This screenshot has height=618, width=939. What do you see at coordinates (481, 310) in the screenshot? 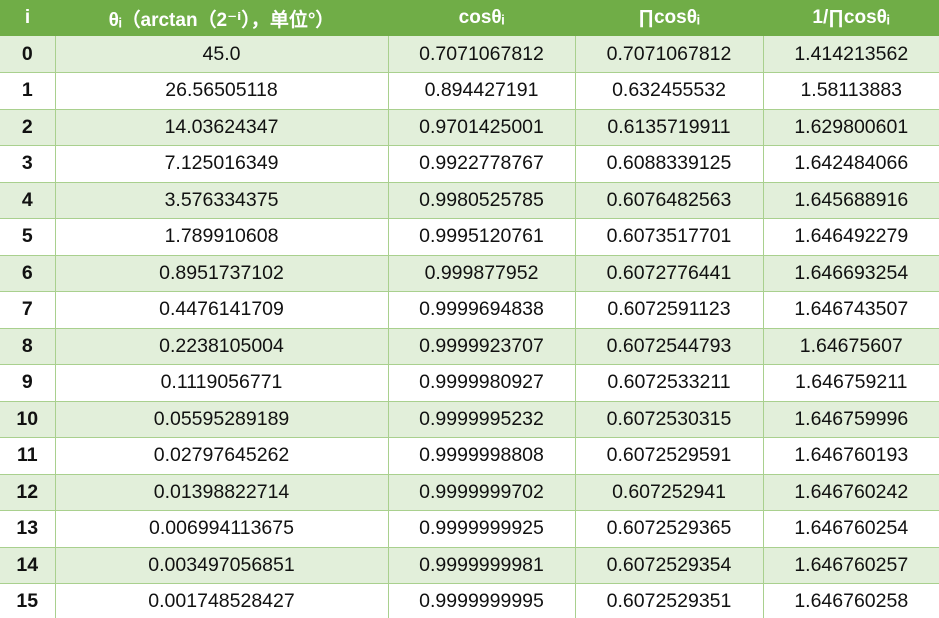
I see `cell-cos: 0.9999694838` at bounding box center [481, 310].